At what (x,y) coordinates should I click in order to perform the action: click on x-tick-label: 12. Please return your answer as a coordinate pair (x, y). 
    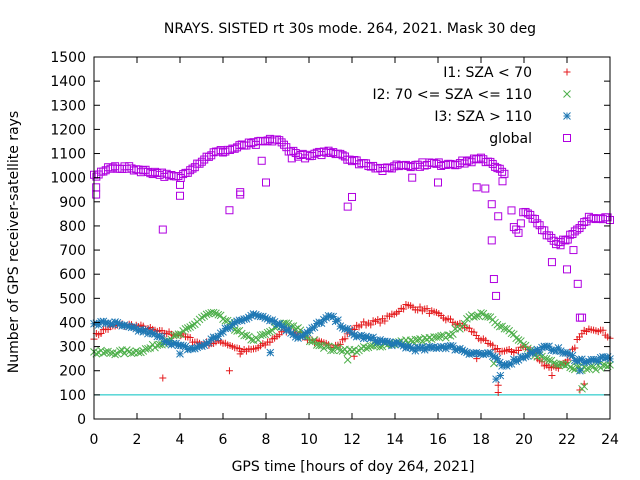
    Looking at the image, I should click on (352, 440).